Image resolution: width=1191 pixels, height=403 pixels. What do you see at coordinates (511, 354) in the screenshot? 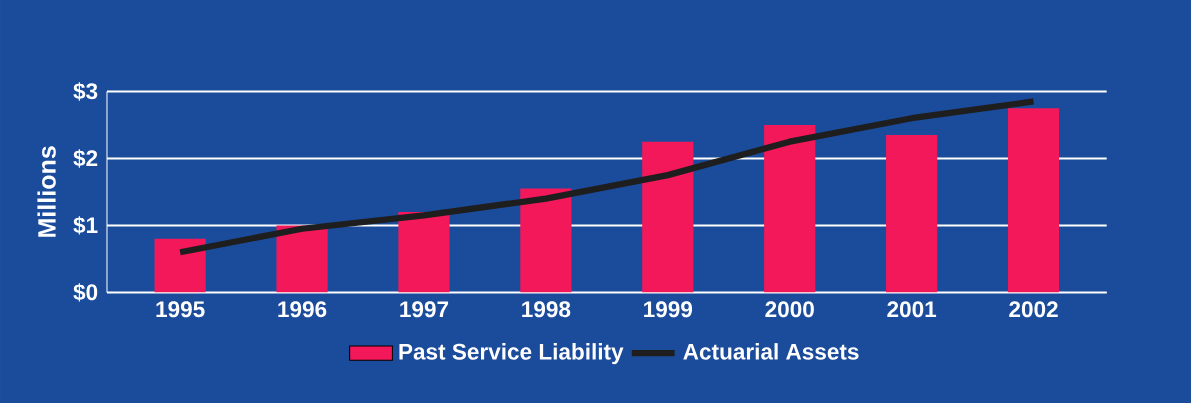
I see `legend-label: Past Service Liability` at bounding box center [511, 354].